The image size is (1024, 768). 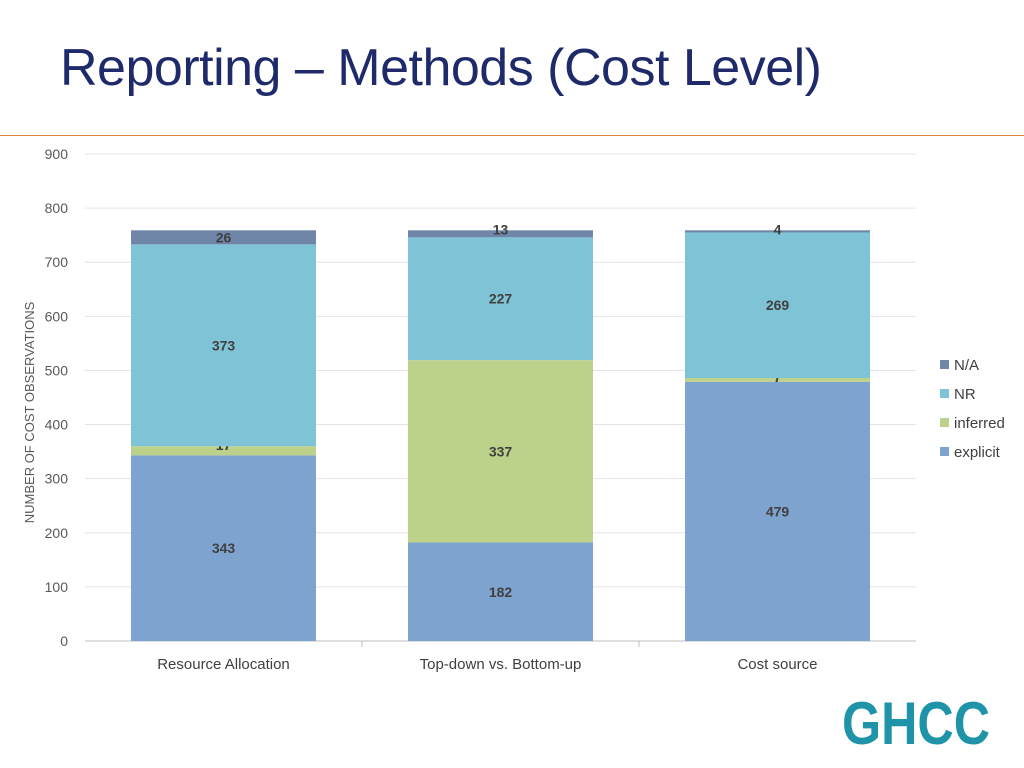 What do you see at coordinates (64, 641) in the screenshot?
I see `y-tick-label: 0` at bounding box center [64, 641].